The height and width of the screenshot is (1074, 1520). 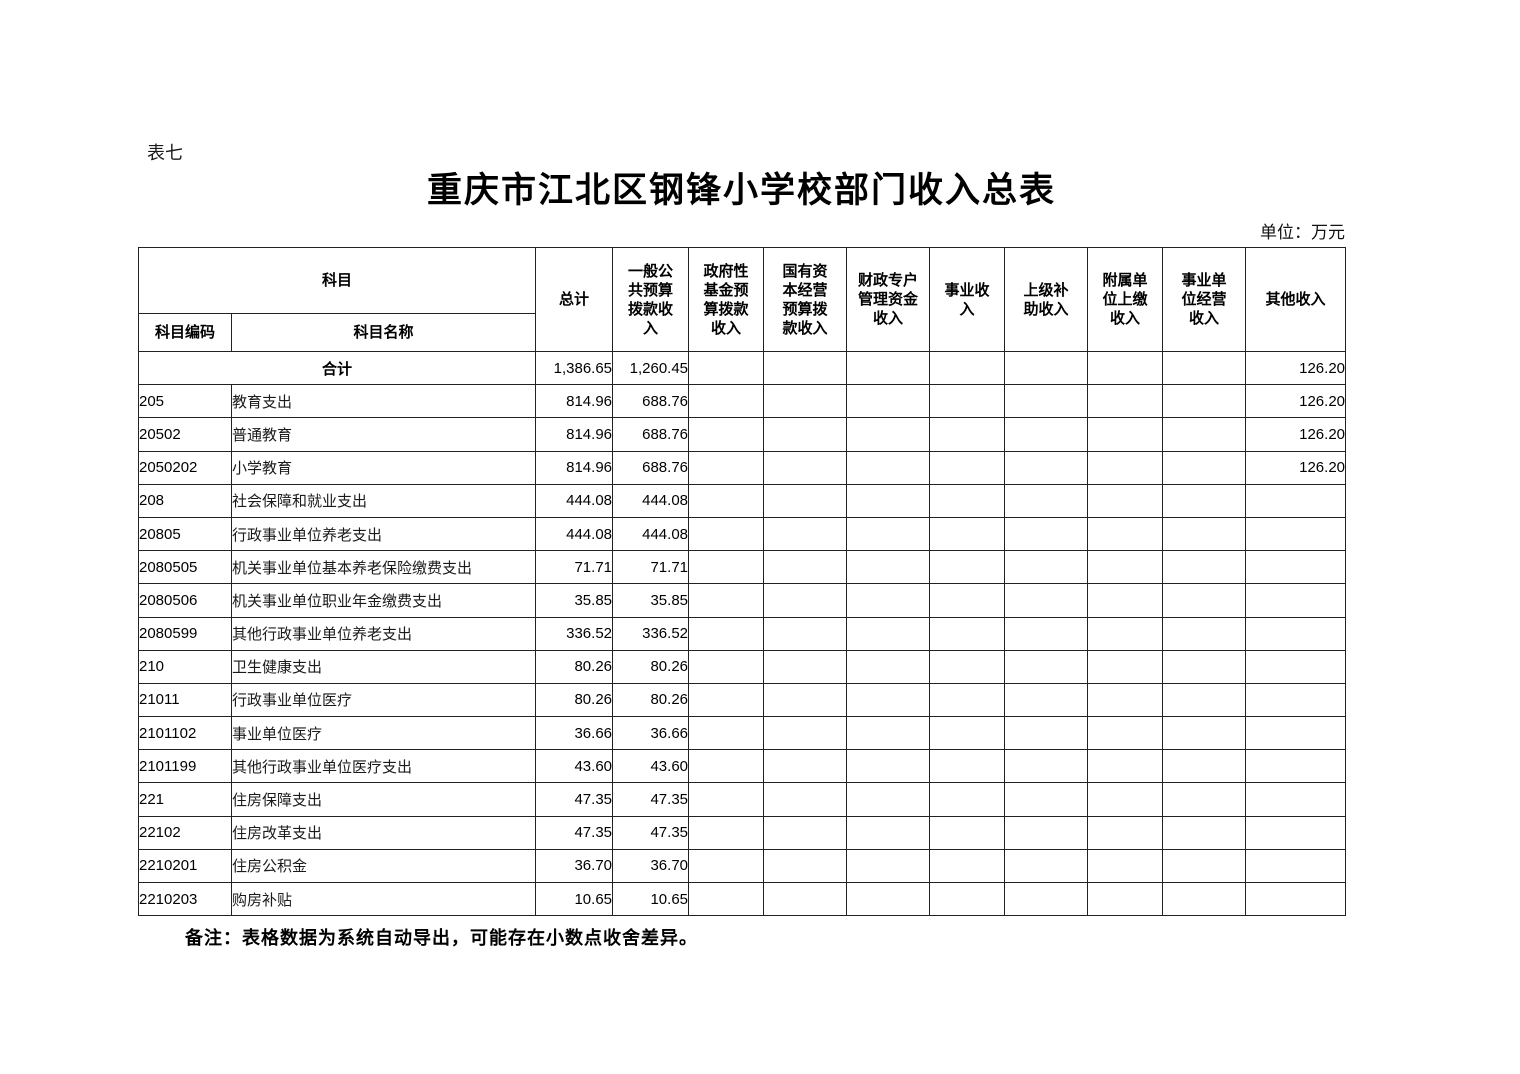 I want to click on header-business-income: 事业收 入, so click(x=967, y=299).